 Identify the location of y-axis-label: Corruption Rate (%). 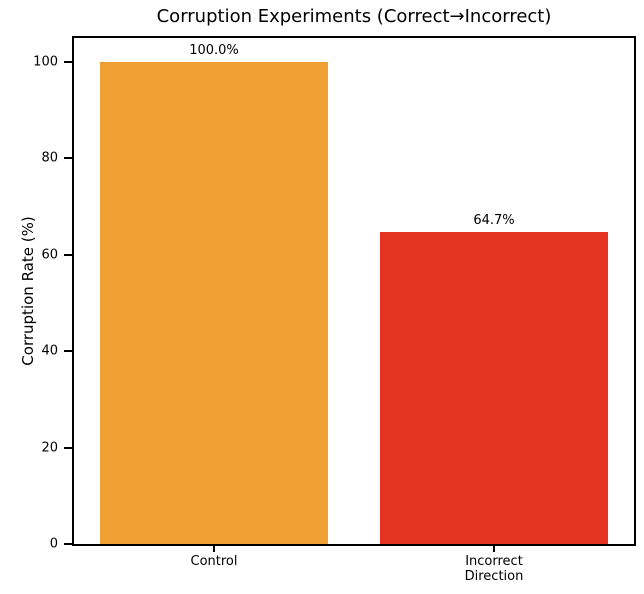
(28, 291).